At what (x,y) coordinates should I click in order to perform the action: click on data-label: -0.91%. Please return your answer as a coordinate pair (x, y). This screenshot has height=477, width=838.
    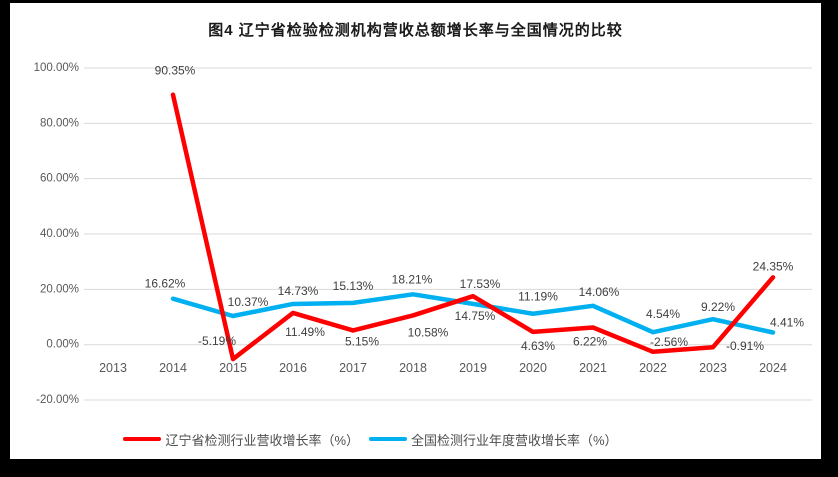
    Looking at the image, I should click on (745, 346).